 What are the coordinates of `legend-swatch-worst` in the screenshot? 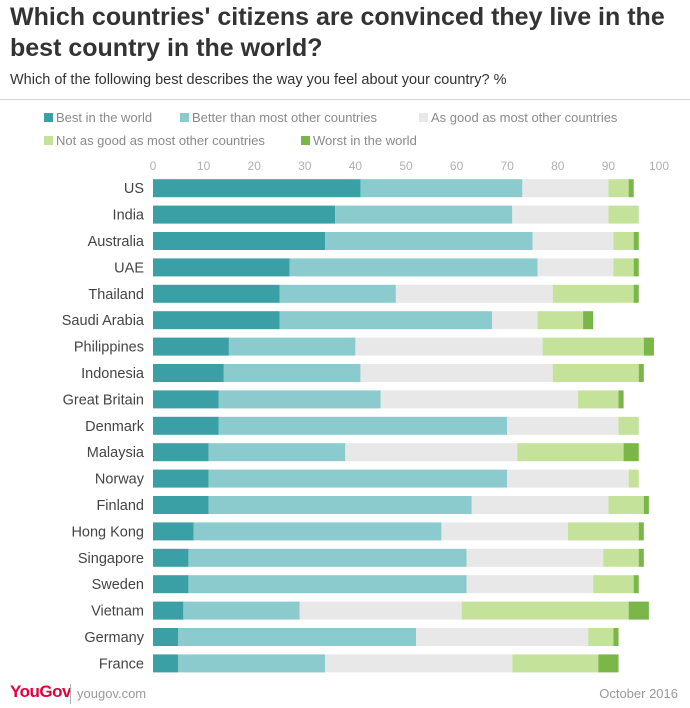 It's located at (305, 140).